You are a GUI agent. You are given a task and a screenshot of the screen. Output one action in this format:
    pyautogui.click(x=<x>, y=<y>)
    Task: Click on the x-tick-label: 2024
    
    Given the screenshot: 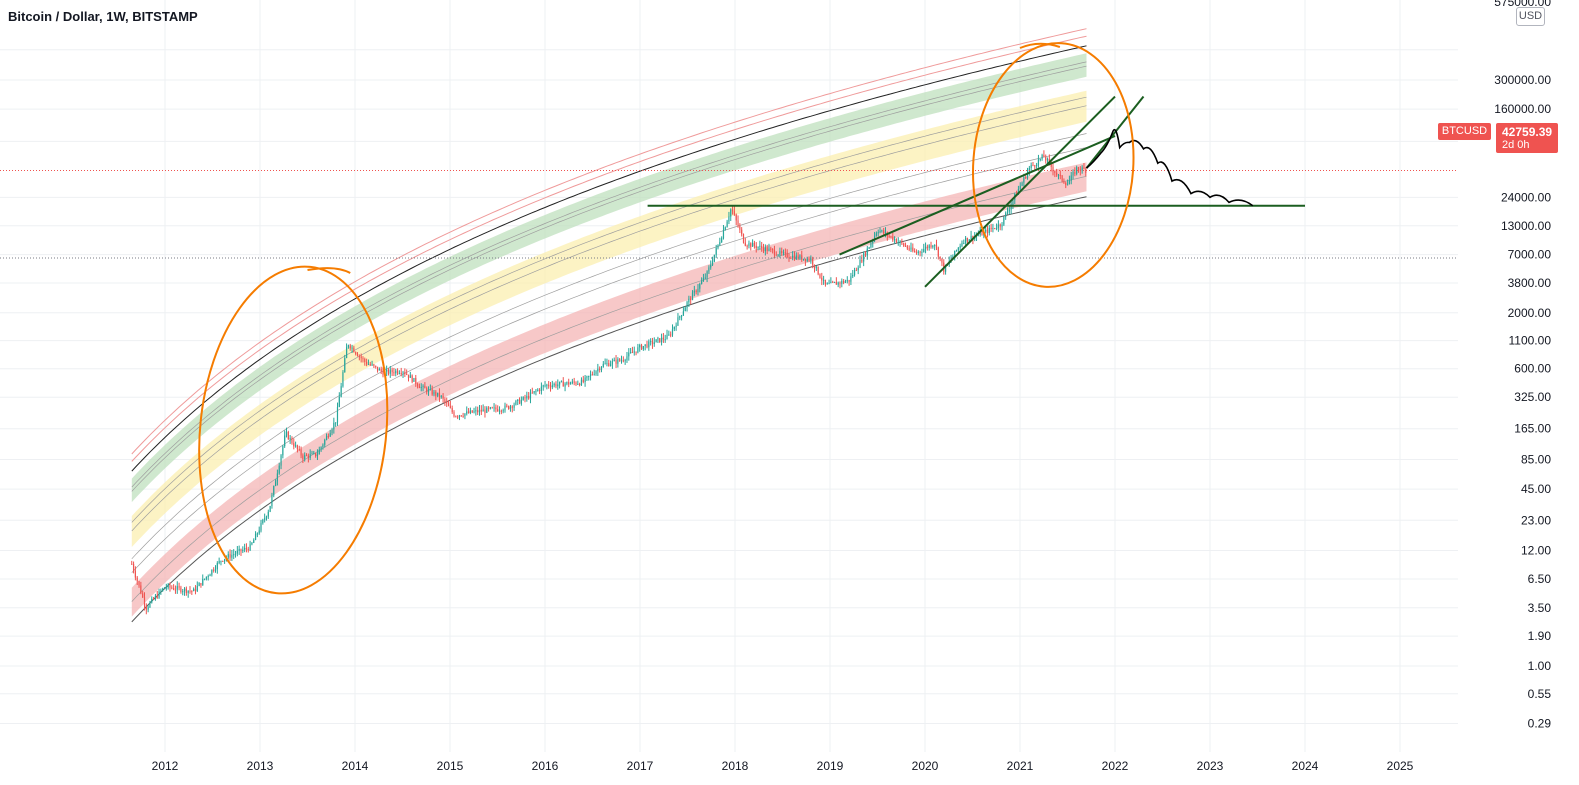 What is the action you would take?
    pyautogui.click(x=1305, y=766)
    